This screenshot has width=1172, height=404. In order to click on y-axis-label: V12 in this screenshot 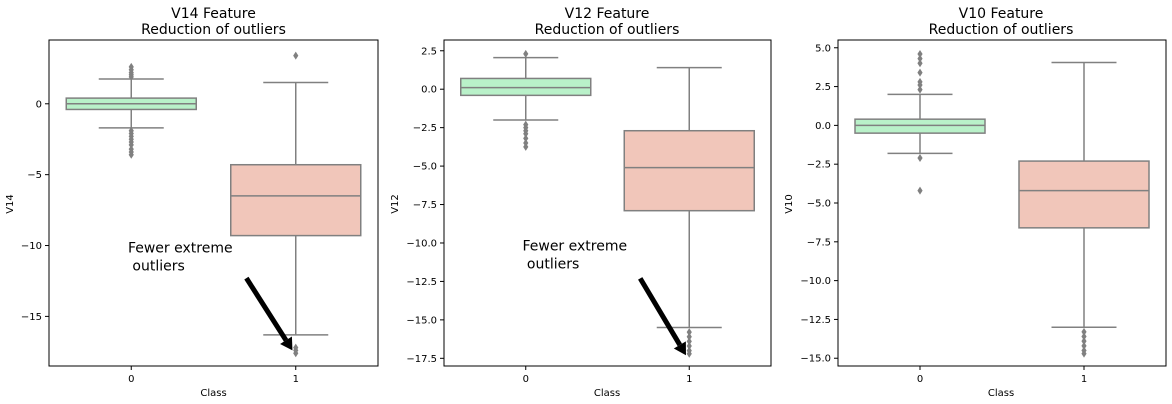, I will do `click(395, 204)`.